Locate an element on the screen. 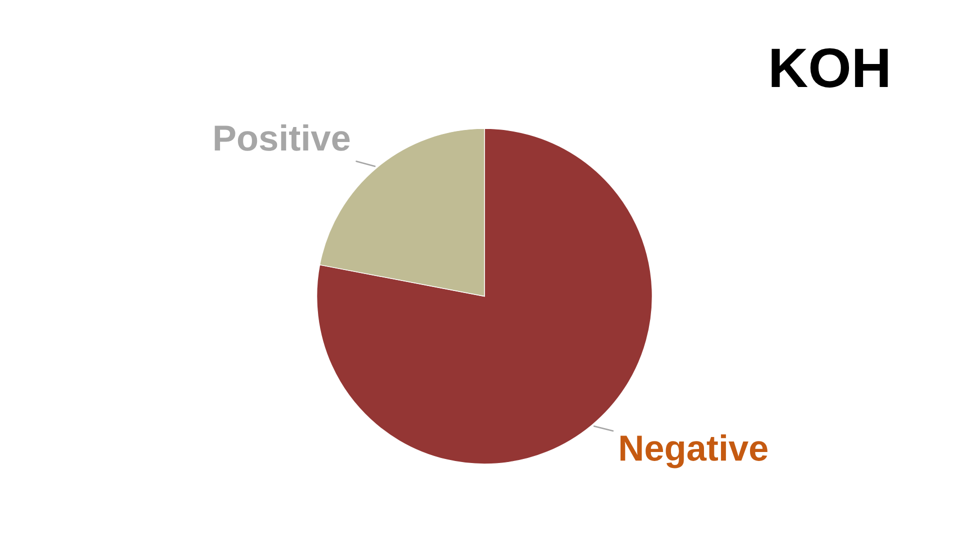  slice-label: Positive is located at coordinates (282, 137).